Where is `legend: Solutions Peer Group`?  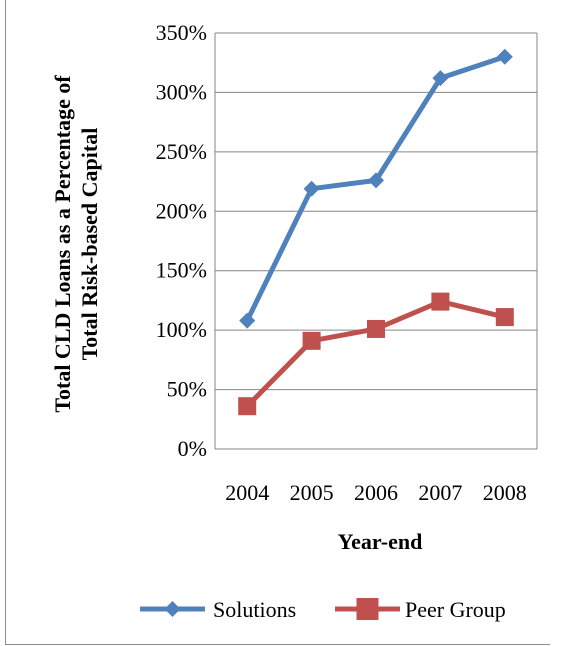
legend: Solutions Peer Group is located at coordinates (323, 609).